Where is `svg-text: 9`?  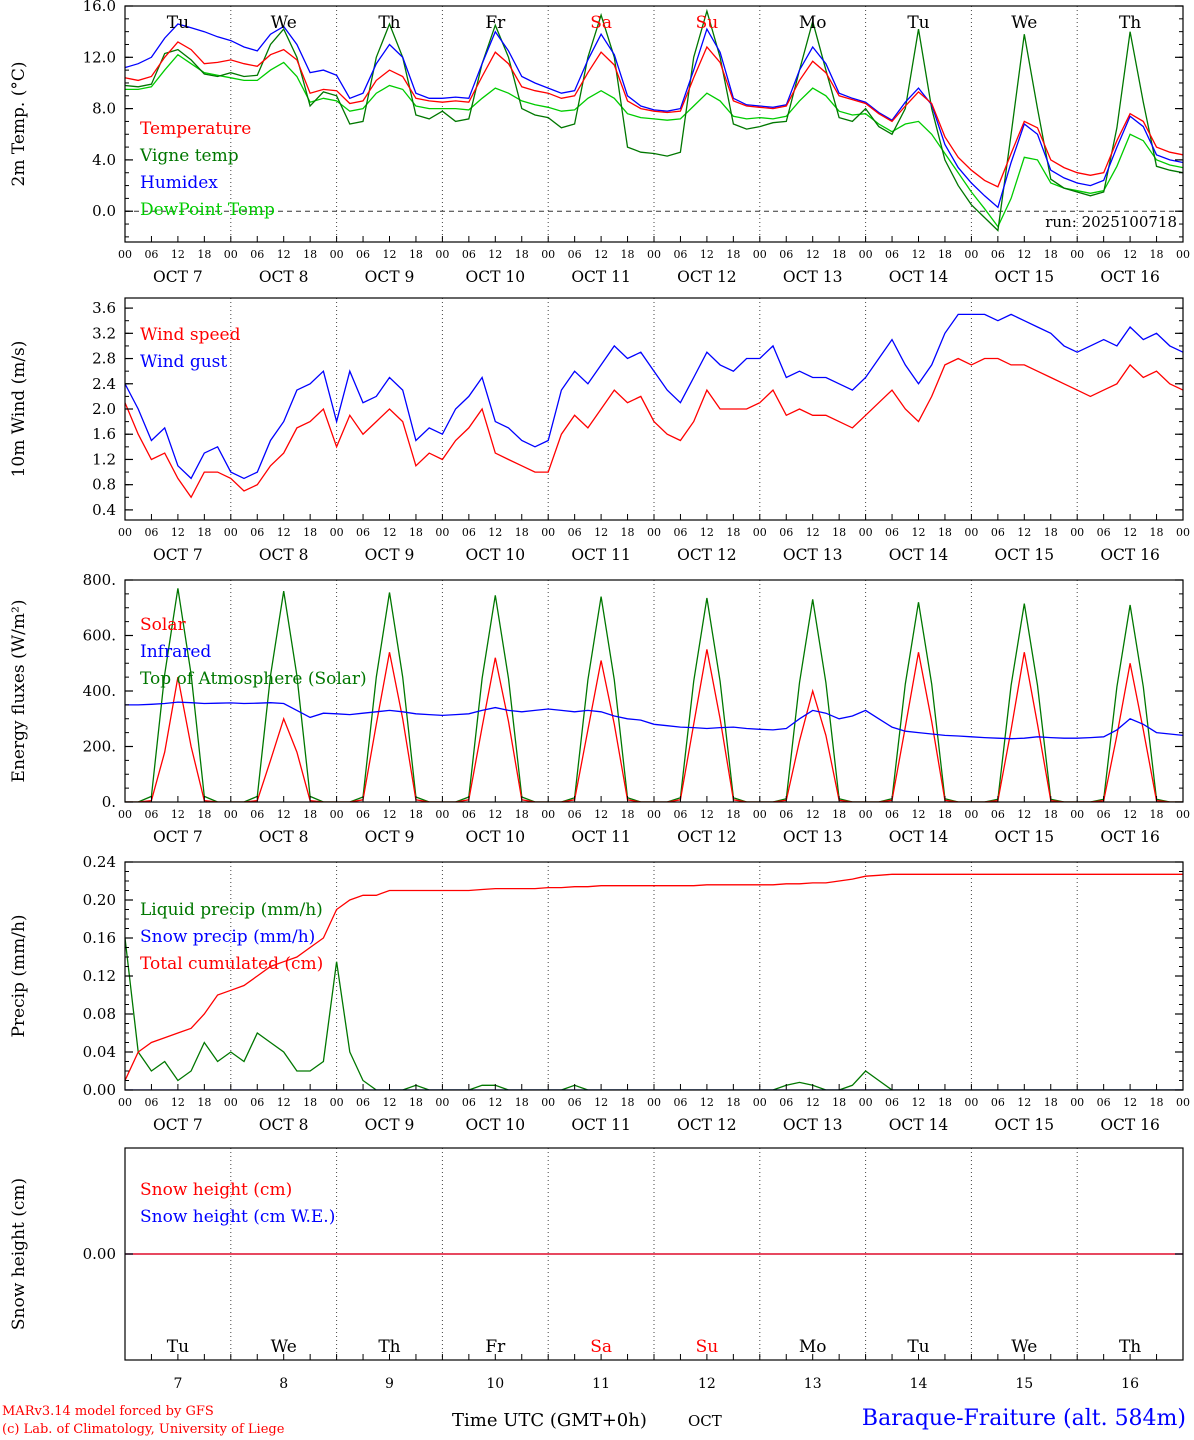
svg-text: 9 is located at coordinates (389, 1384).